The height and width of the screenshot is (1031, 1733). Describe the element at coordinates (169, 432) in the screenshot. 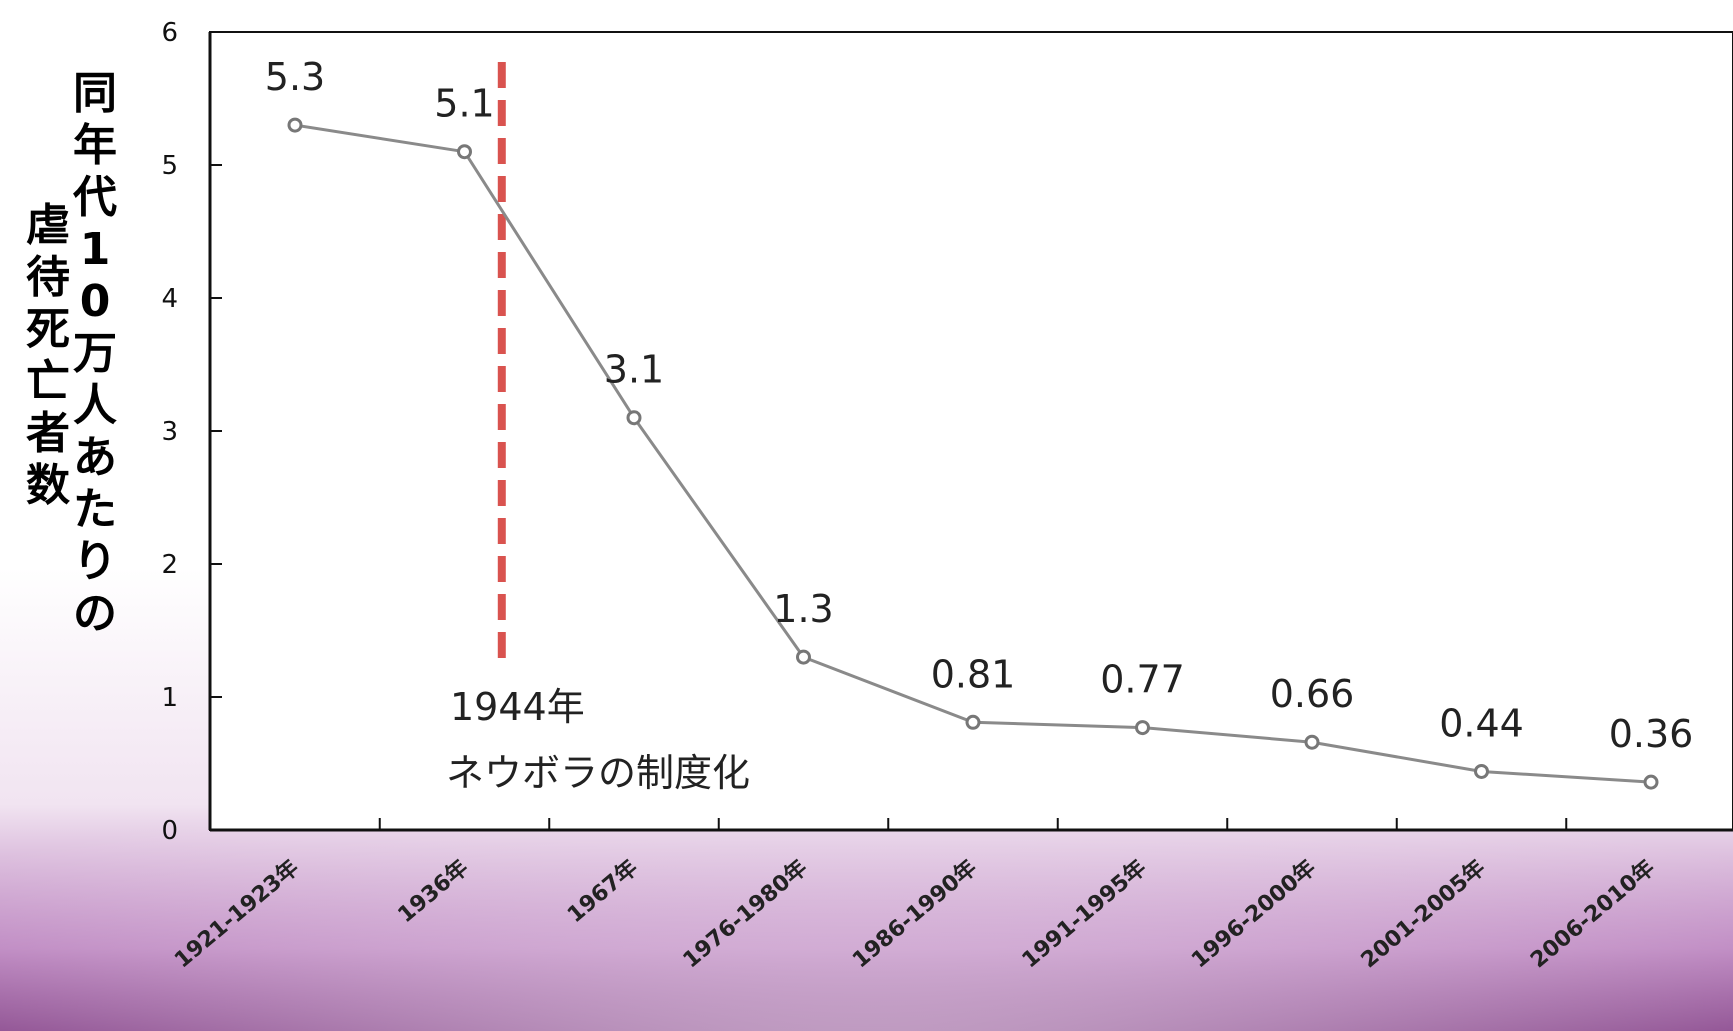

I see `y-tick-label: 3` at that location.